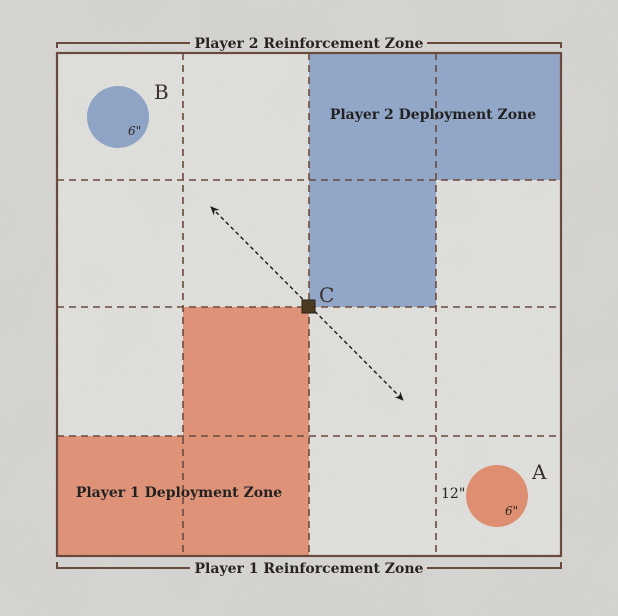  Describe the element at coordinates (246, 371) in the screenshot. I see `player1-deployment-zone-upper` at that location.